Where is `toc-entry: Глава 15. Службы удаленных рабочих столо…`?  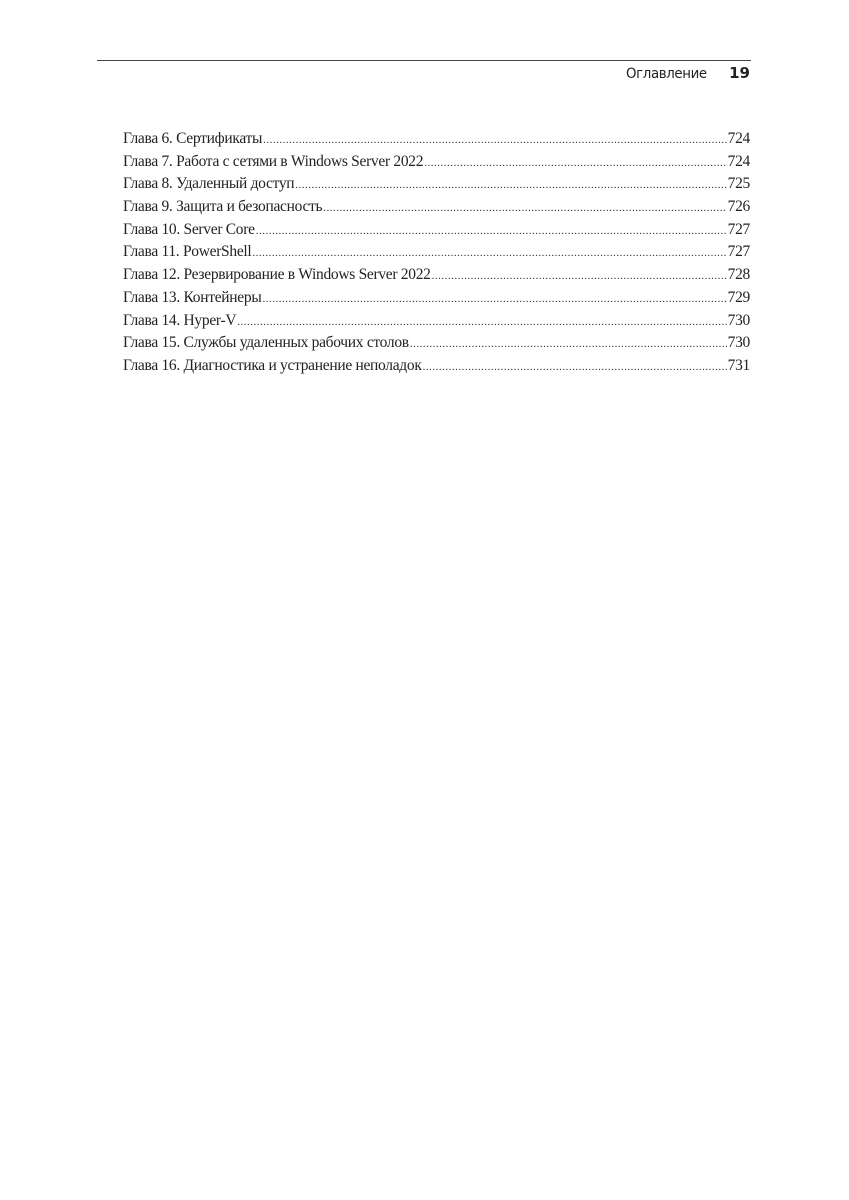 toc-entry: Глава 15. Службы удаленных рабочих столо… is located at coordinates (436, 345).